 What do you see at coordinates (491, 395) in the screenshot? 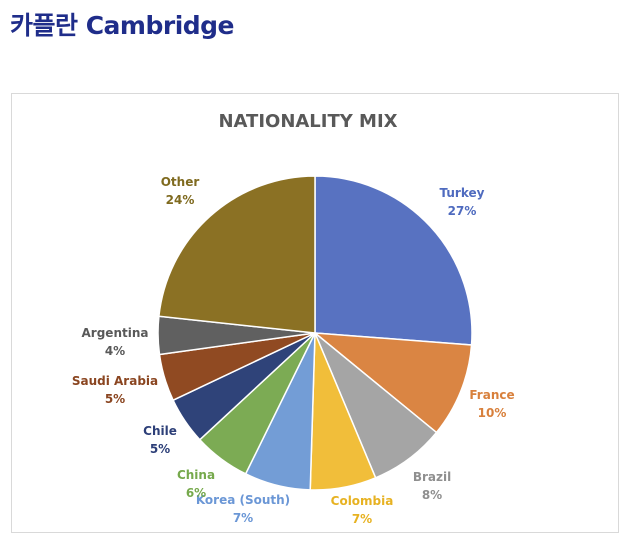
I see `label-name-france: France` at bounding box center [491, 395].